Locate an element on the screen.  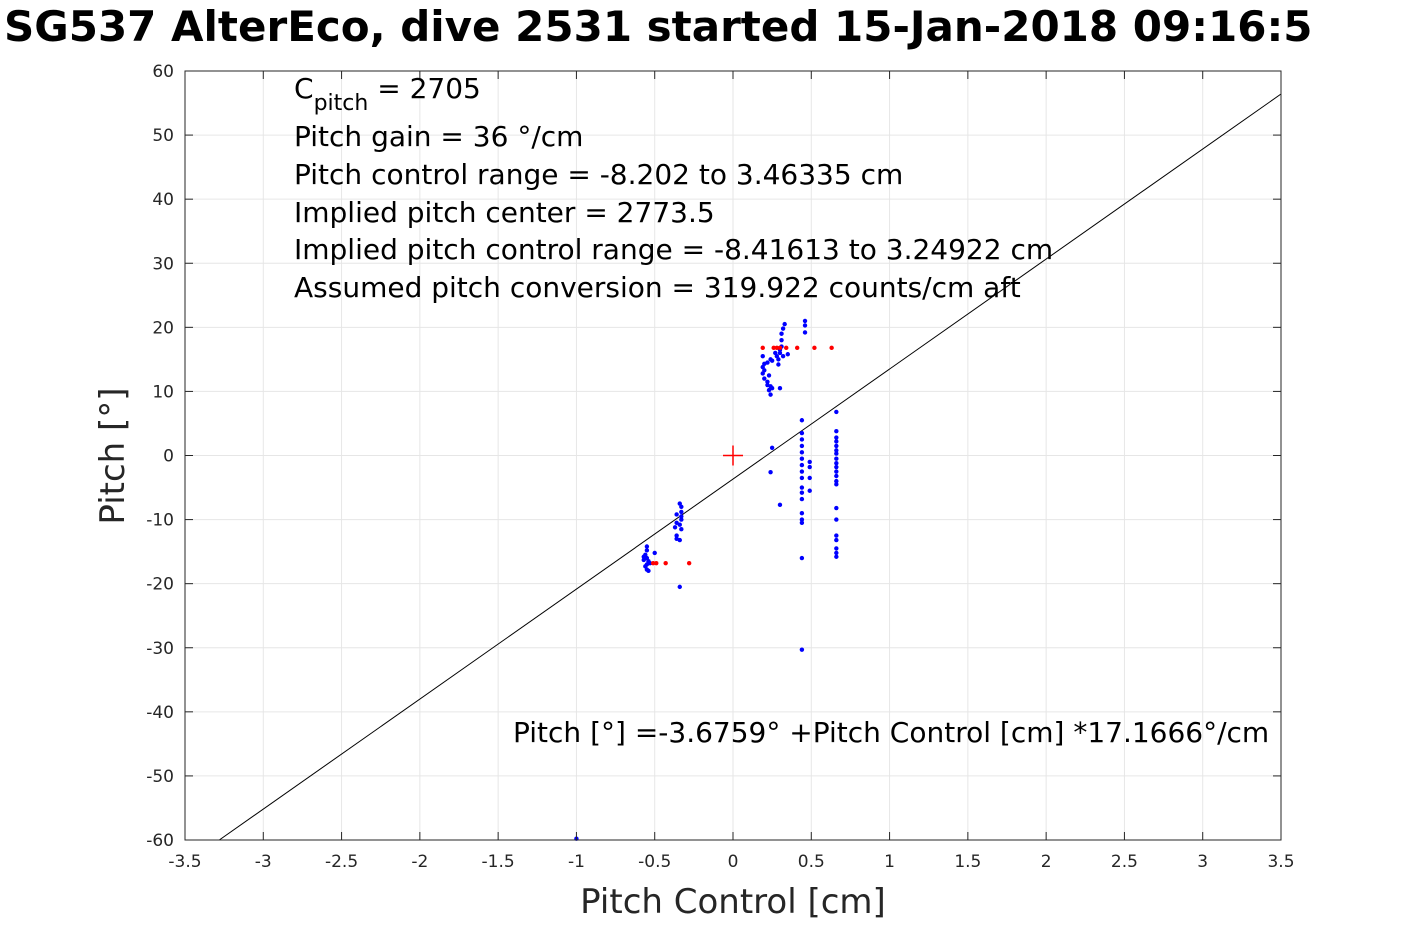
y-tick-label: 40 is located at coordinates (163, 200).